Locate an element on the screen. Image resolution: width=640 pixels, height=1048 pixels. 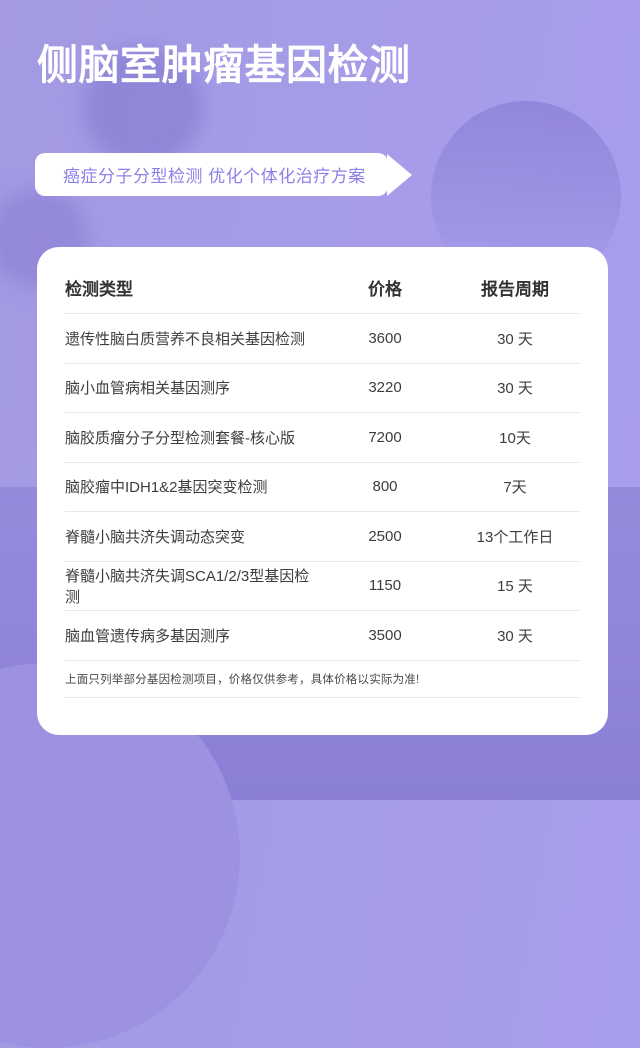
table-row: 脊髓小脑共济失调动态突变 2500 13个工作日 is located at coordinates (322, 537).